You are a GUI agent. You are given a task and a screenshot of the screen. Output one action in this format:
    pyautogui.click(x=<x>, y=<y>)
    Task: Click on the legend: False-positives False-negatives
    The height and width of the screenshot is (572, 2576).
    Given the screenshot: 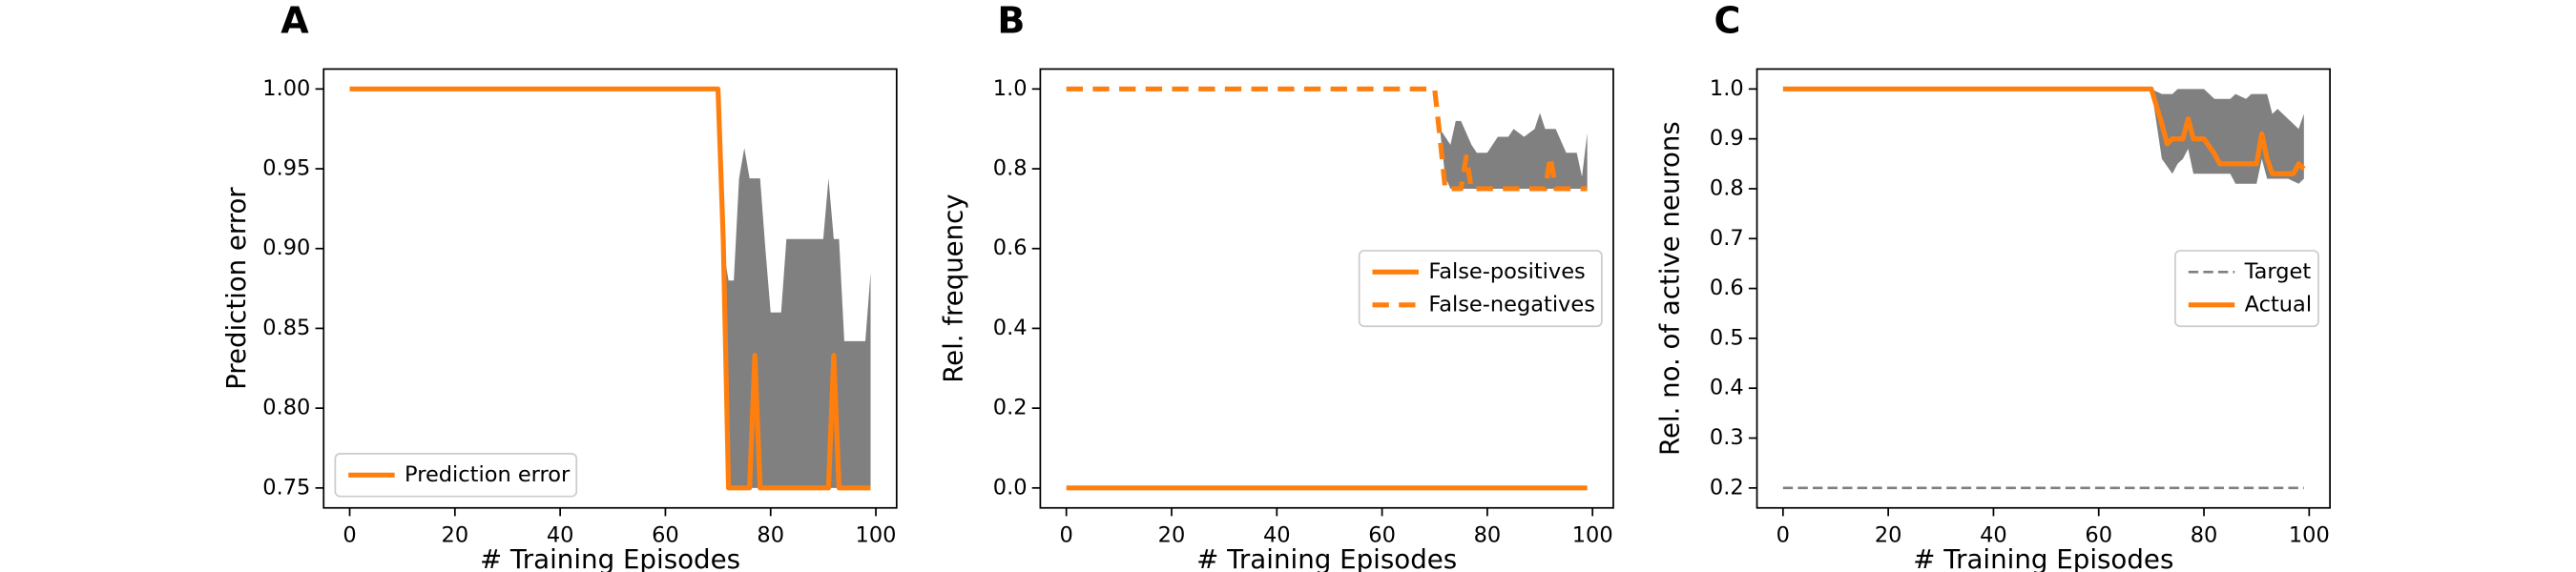 What is the action you would take?
    pyautogui.click(x=1480, y=289)
    